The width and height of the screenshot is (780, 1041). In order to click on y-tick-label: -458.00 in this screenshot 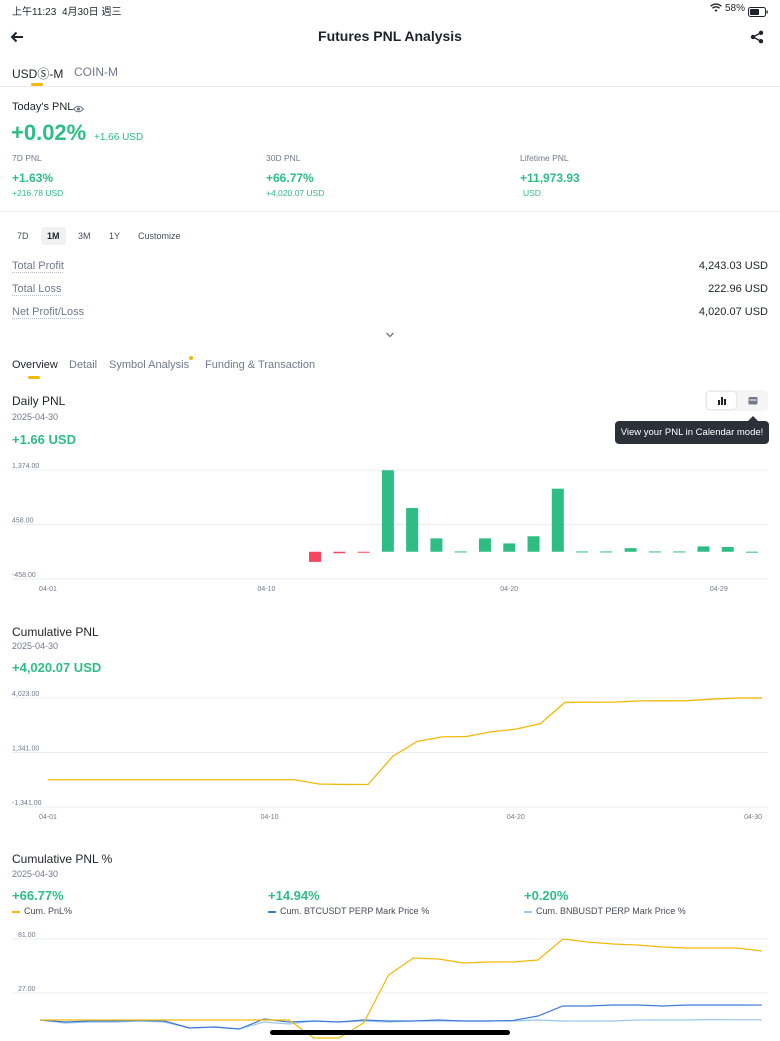, I will do `click(24, 575)`.